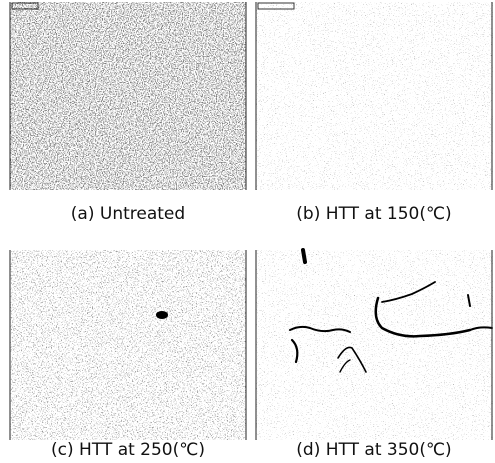  Describe the element at coordinates (373, 214) in the screenshot. I see `caption: (b) HTT at 150(℃)` at that location.